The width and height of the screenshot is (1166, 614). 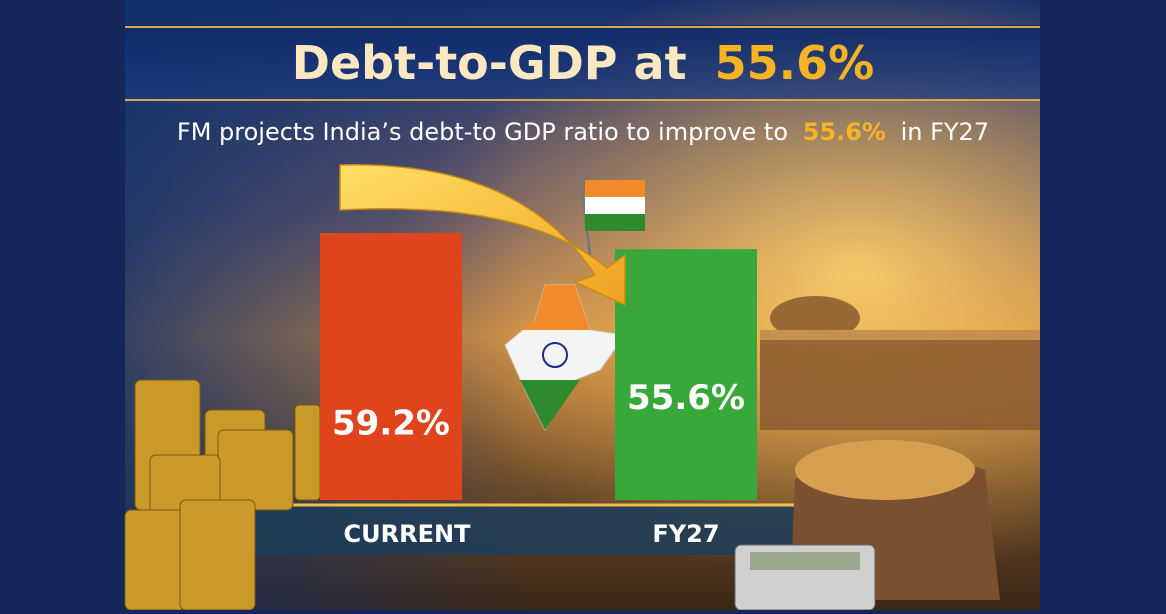 What do you see at coordinates (686, 398) in the screenshot?
I see `value-label: 55.6%` at bounding box center [686, 398].